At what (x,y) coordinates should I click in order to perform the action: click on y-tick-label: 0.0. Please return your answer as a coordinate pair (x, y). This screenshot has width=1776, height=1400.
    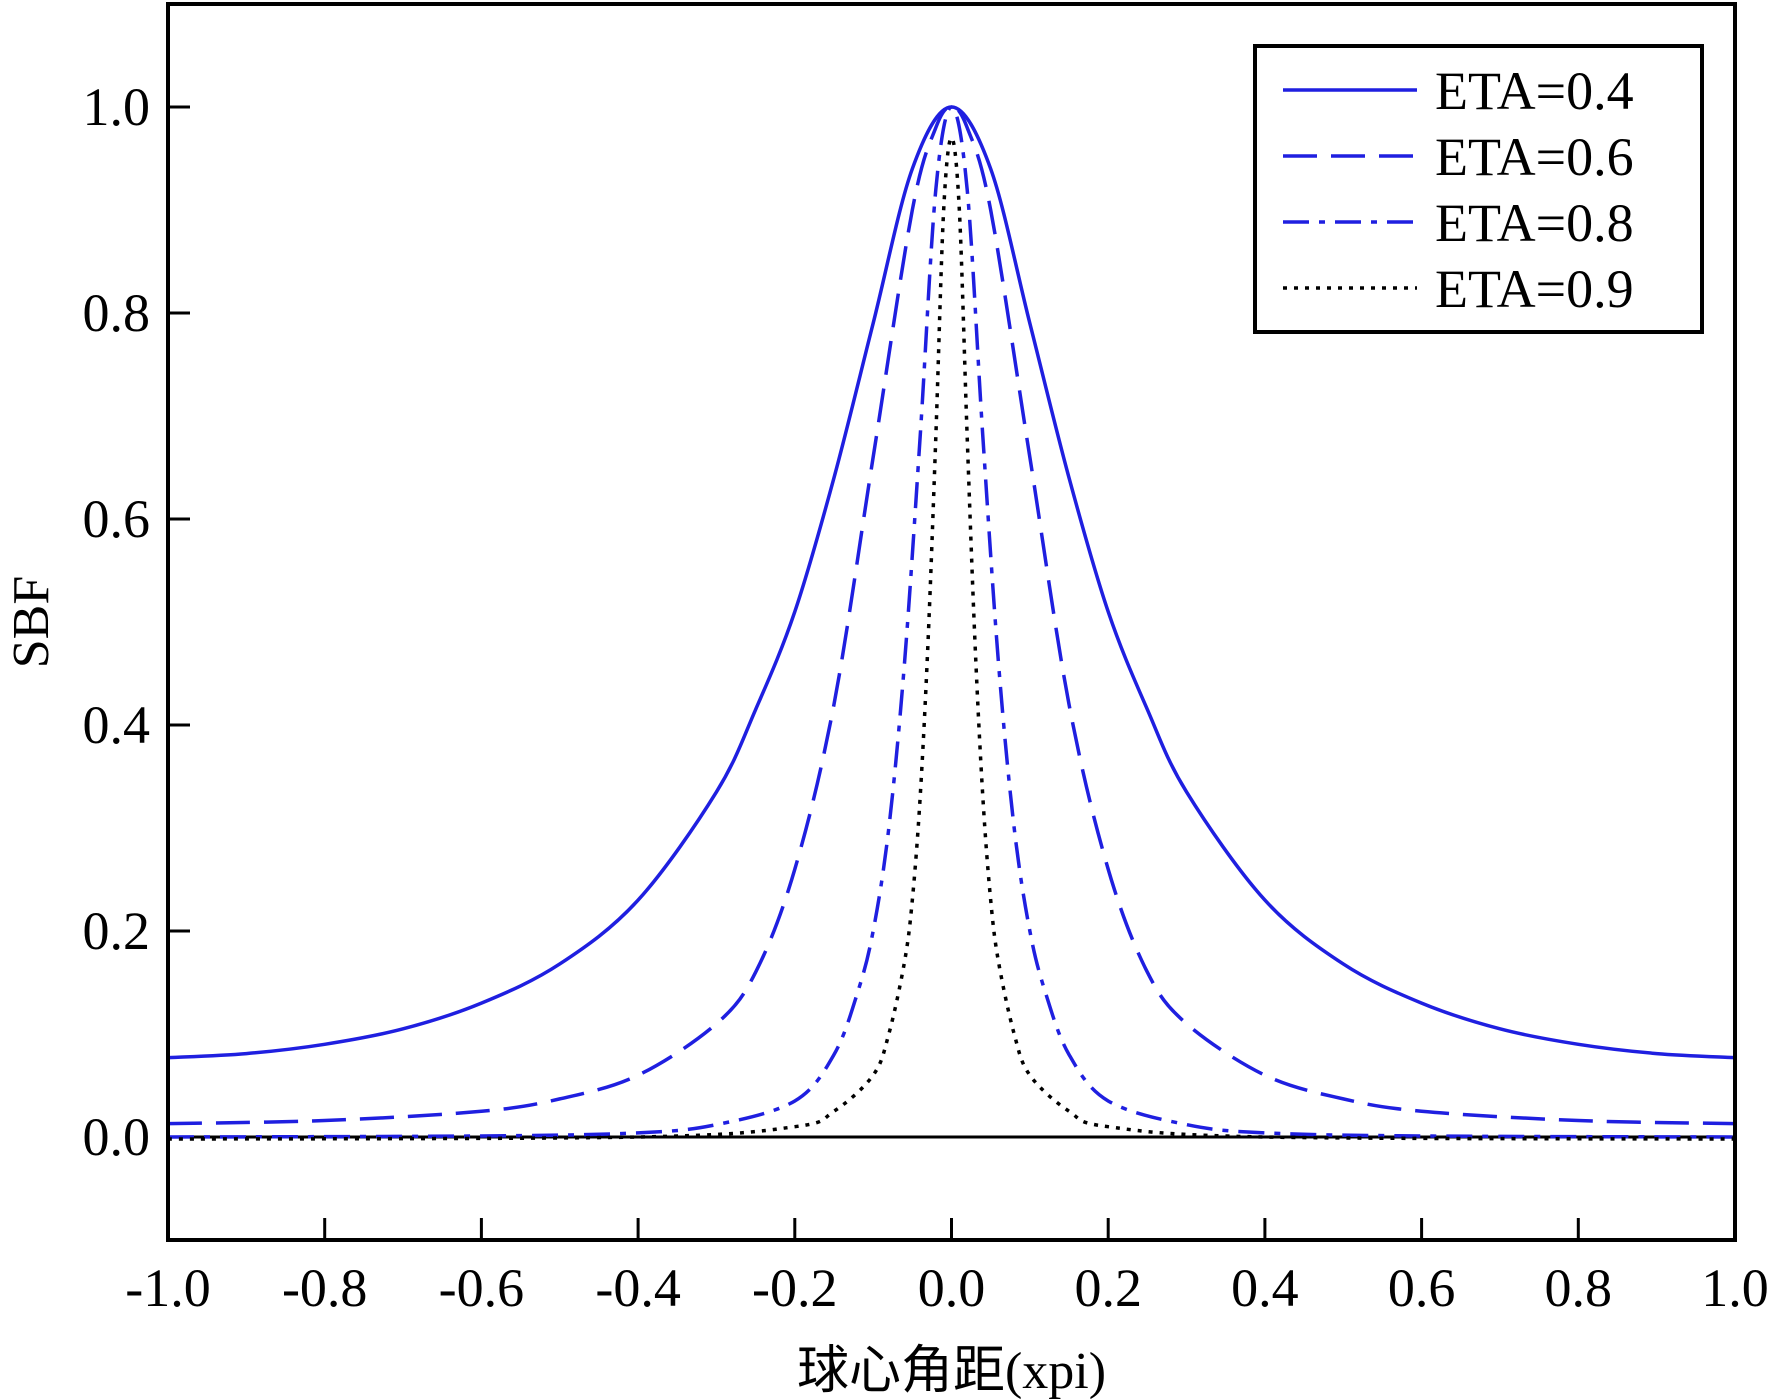
    Looking at the image, I should click on (117, 1137).